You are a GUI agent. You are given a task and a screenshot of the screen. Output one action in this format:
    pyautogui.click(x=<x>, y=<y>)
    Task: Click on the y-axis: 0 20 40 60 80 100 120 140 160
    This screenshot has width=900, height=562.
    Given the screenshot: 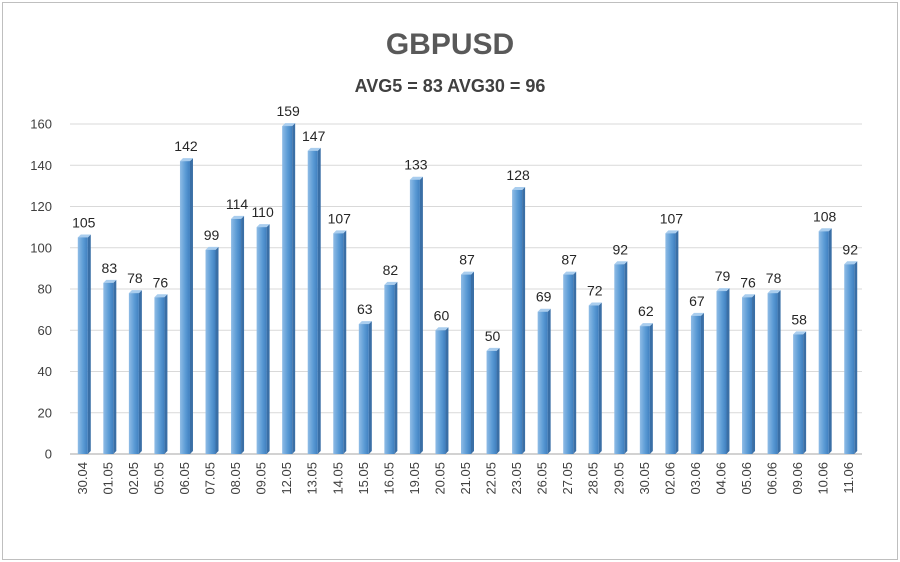 What is the action you would take?
    pyautogui.click(x=41, y=289)
    